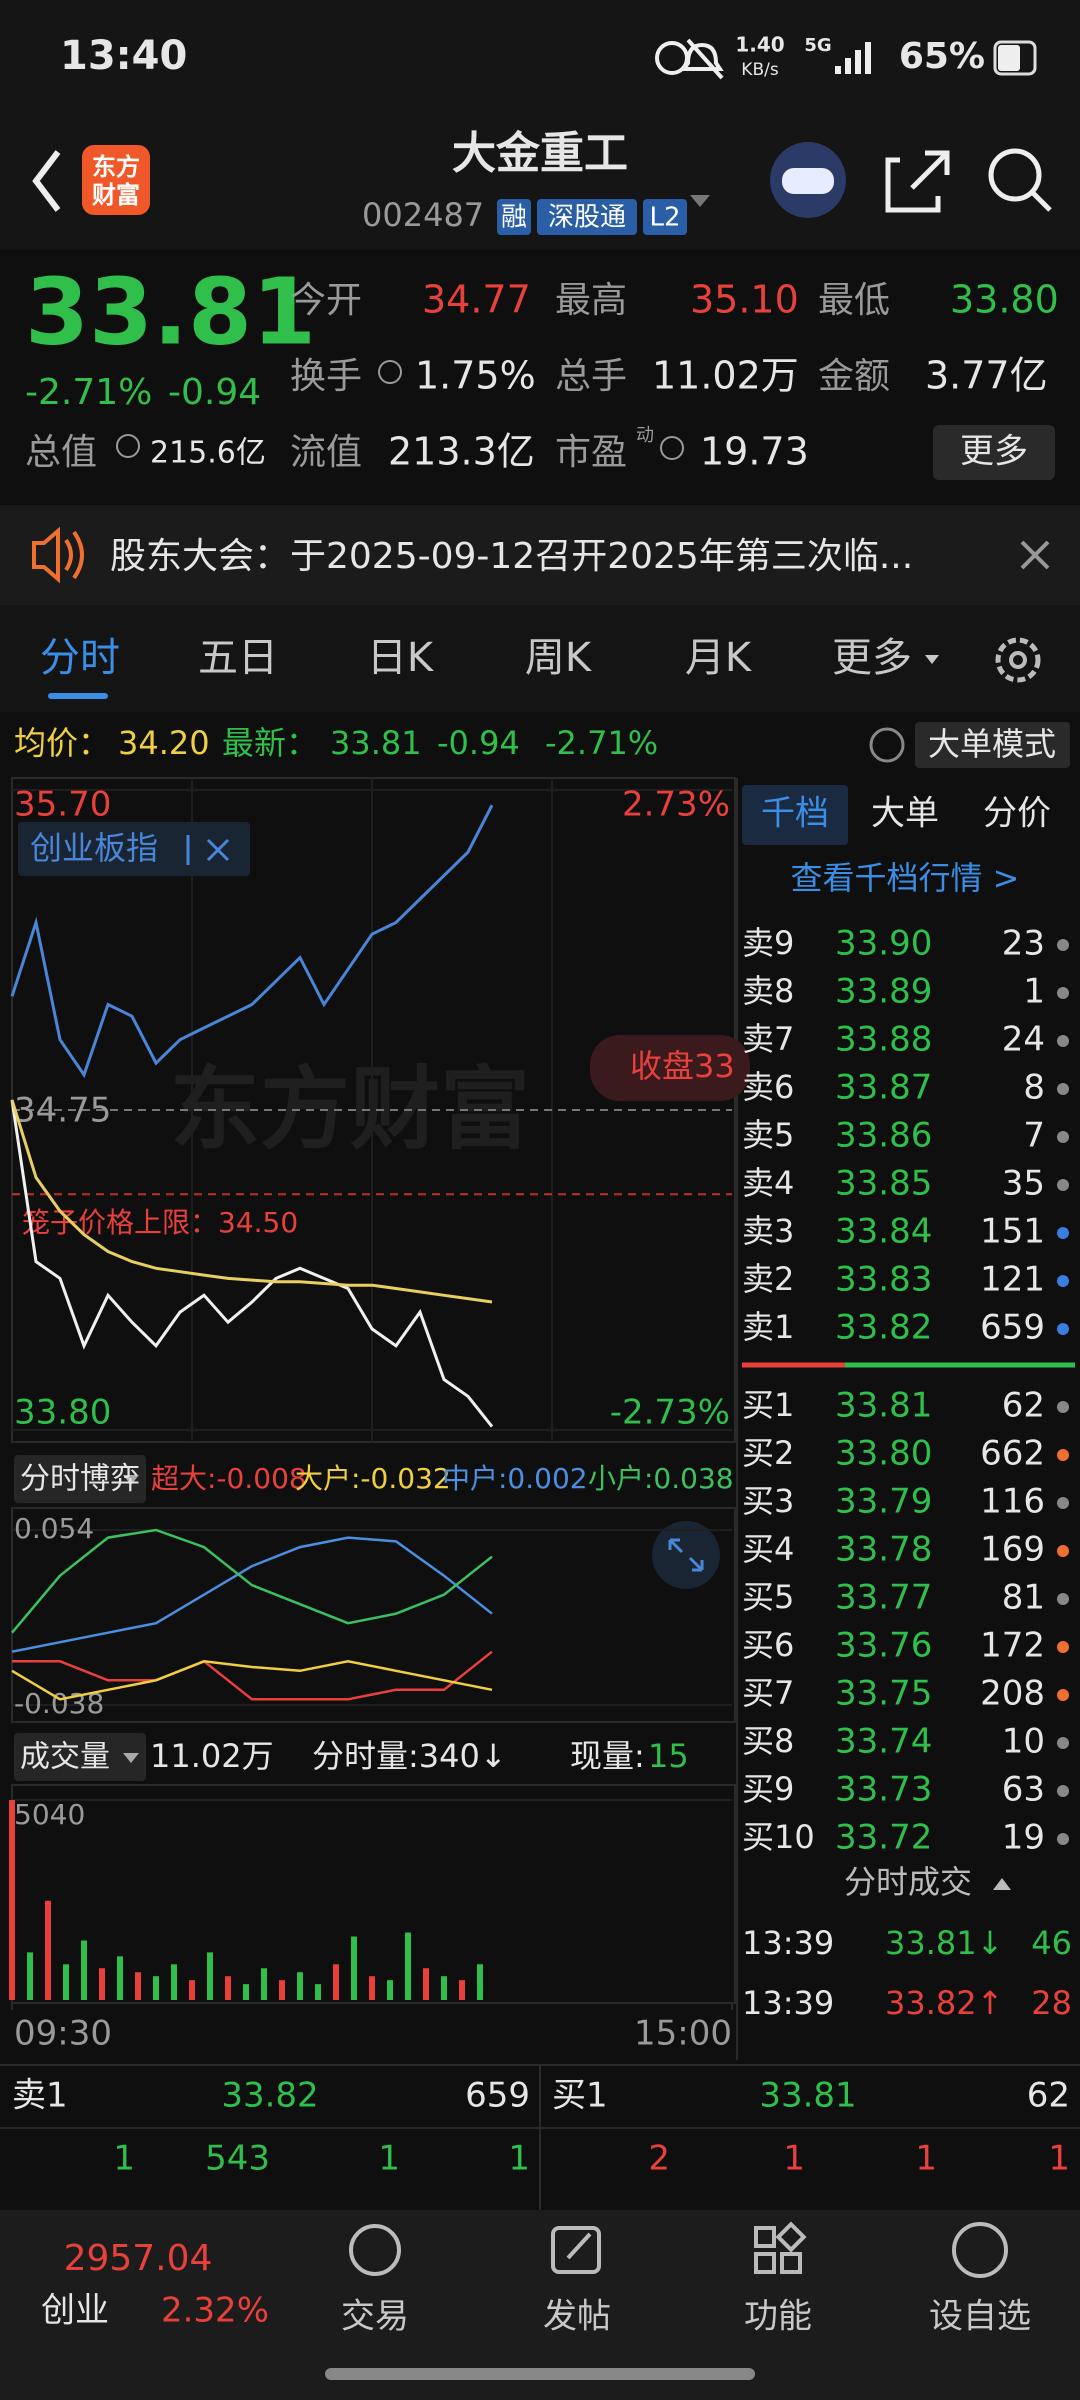 This screenshot has width=1080, height=2400. I want to click on book-volume: 8, so click(1034, 1088).